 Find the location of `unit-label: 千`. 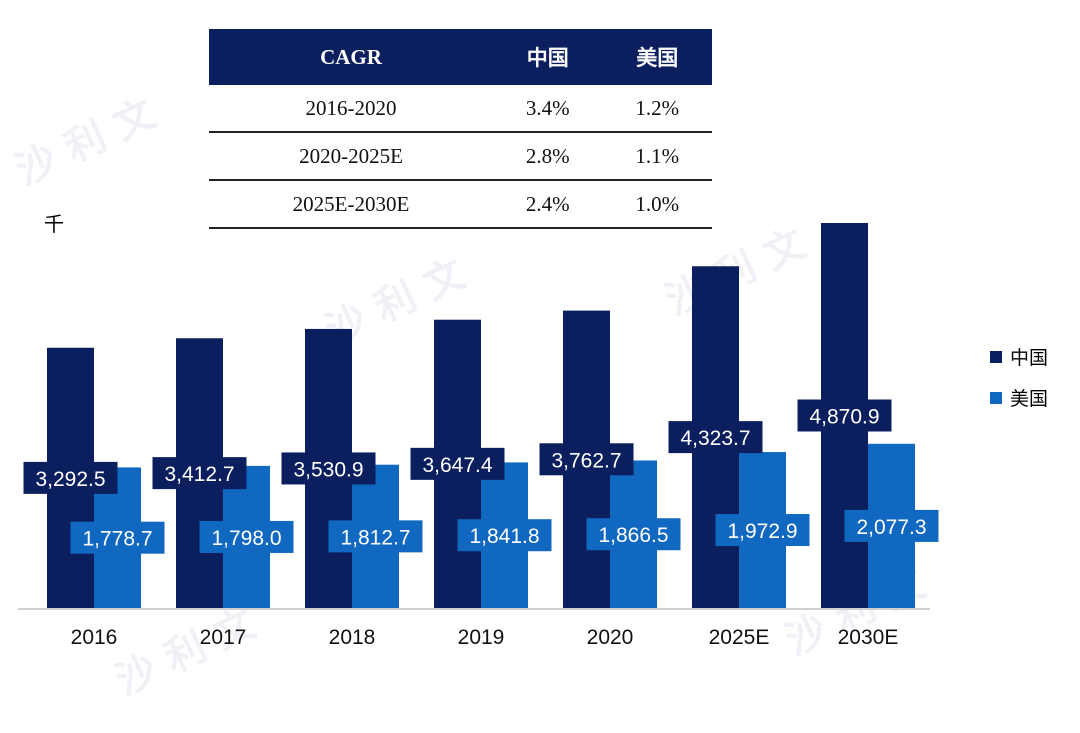

unit-label: 千 is located at coordinates (54, 224).